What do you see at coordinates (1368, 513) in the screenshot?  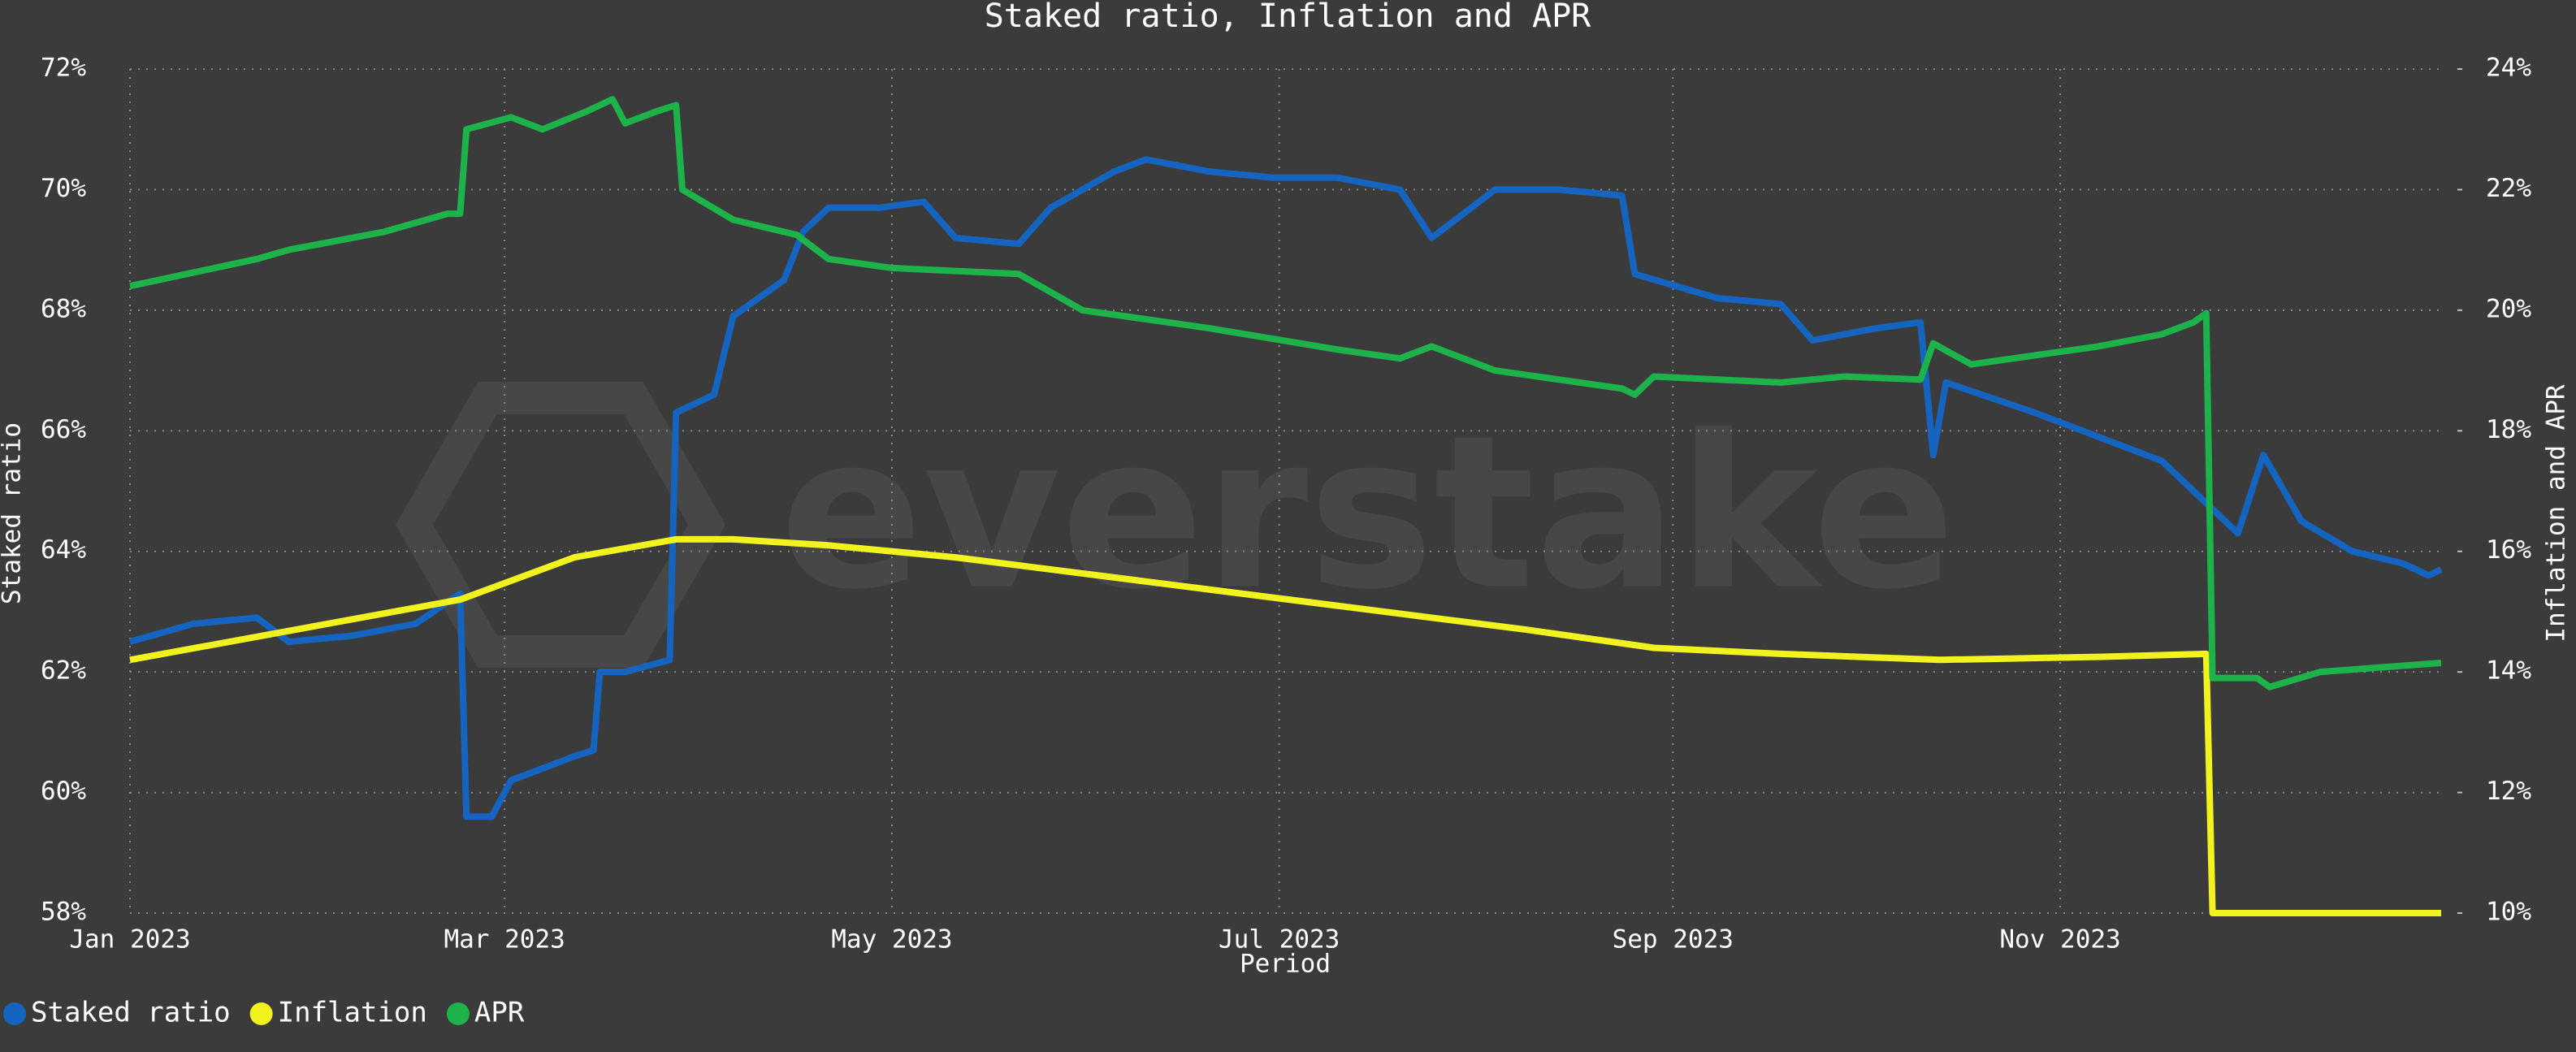 I see `watermark: everstake` at bounding box center [1368, 513].